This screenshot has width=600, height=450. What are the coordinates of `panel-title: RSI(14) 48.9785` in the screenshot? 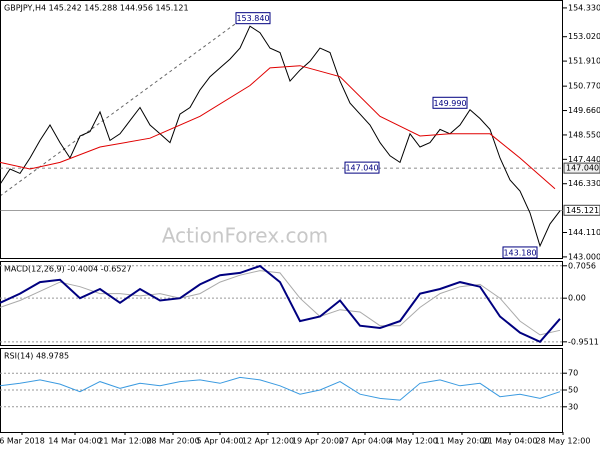 It's located at (36, 356).